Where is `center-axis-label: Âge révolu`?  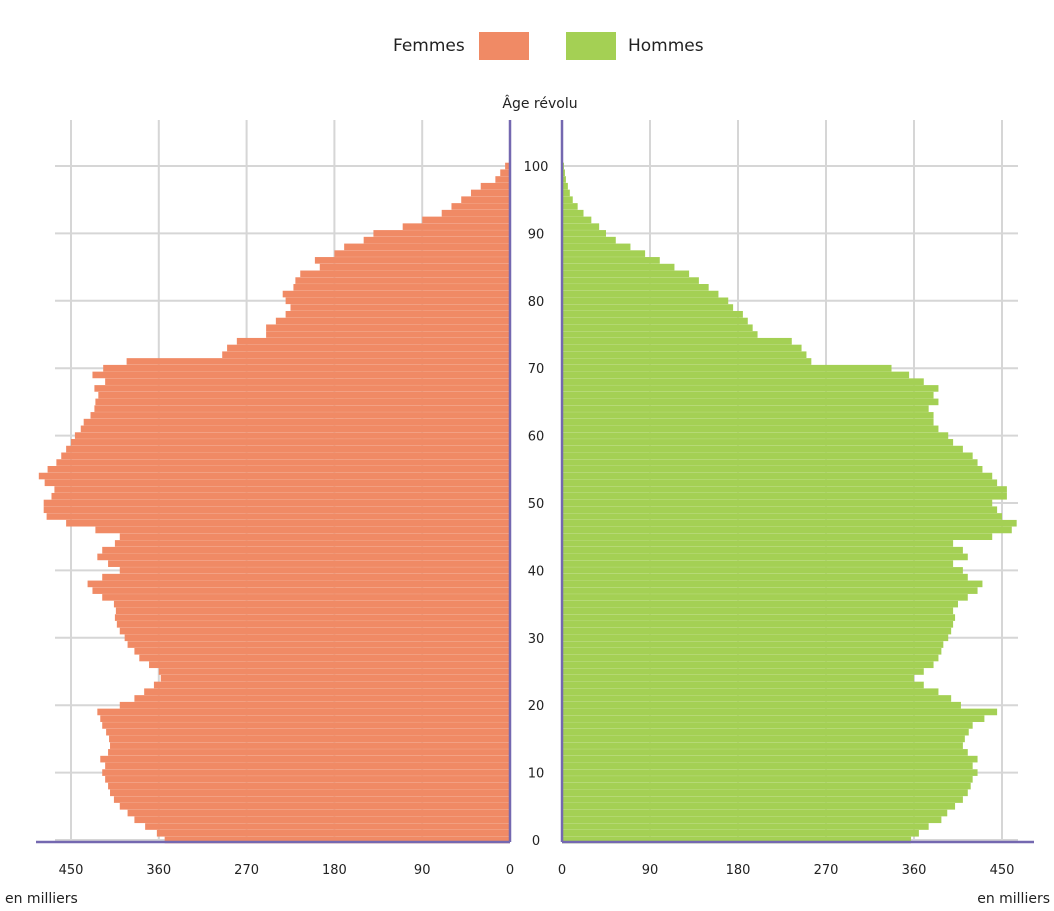
center-axis-label: Âge révolu is located at coordinates (539, 103).